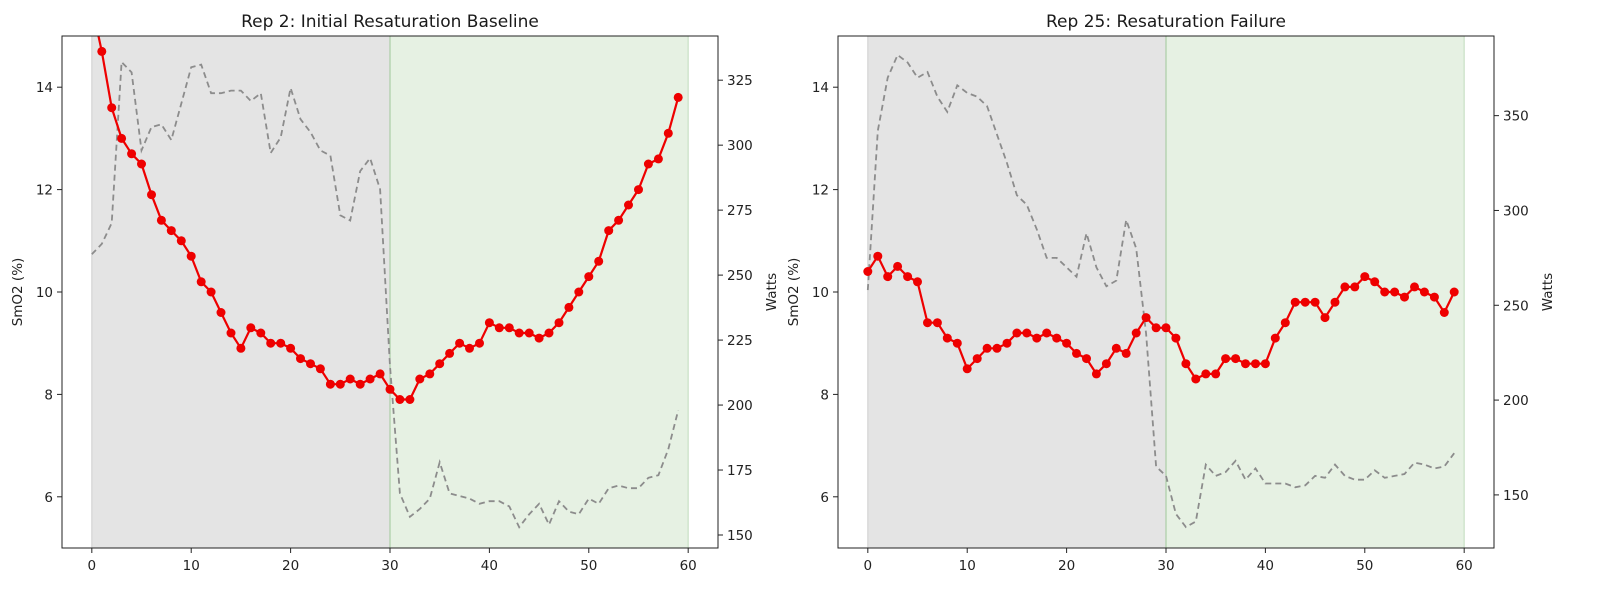  Describe the element at coordinates (688, 566) in the screenshot. I see `x-tick-label: 60` at that location.